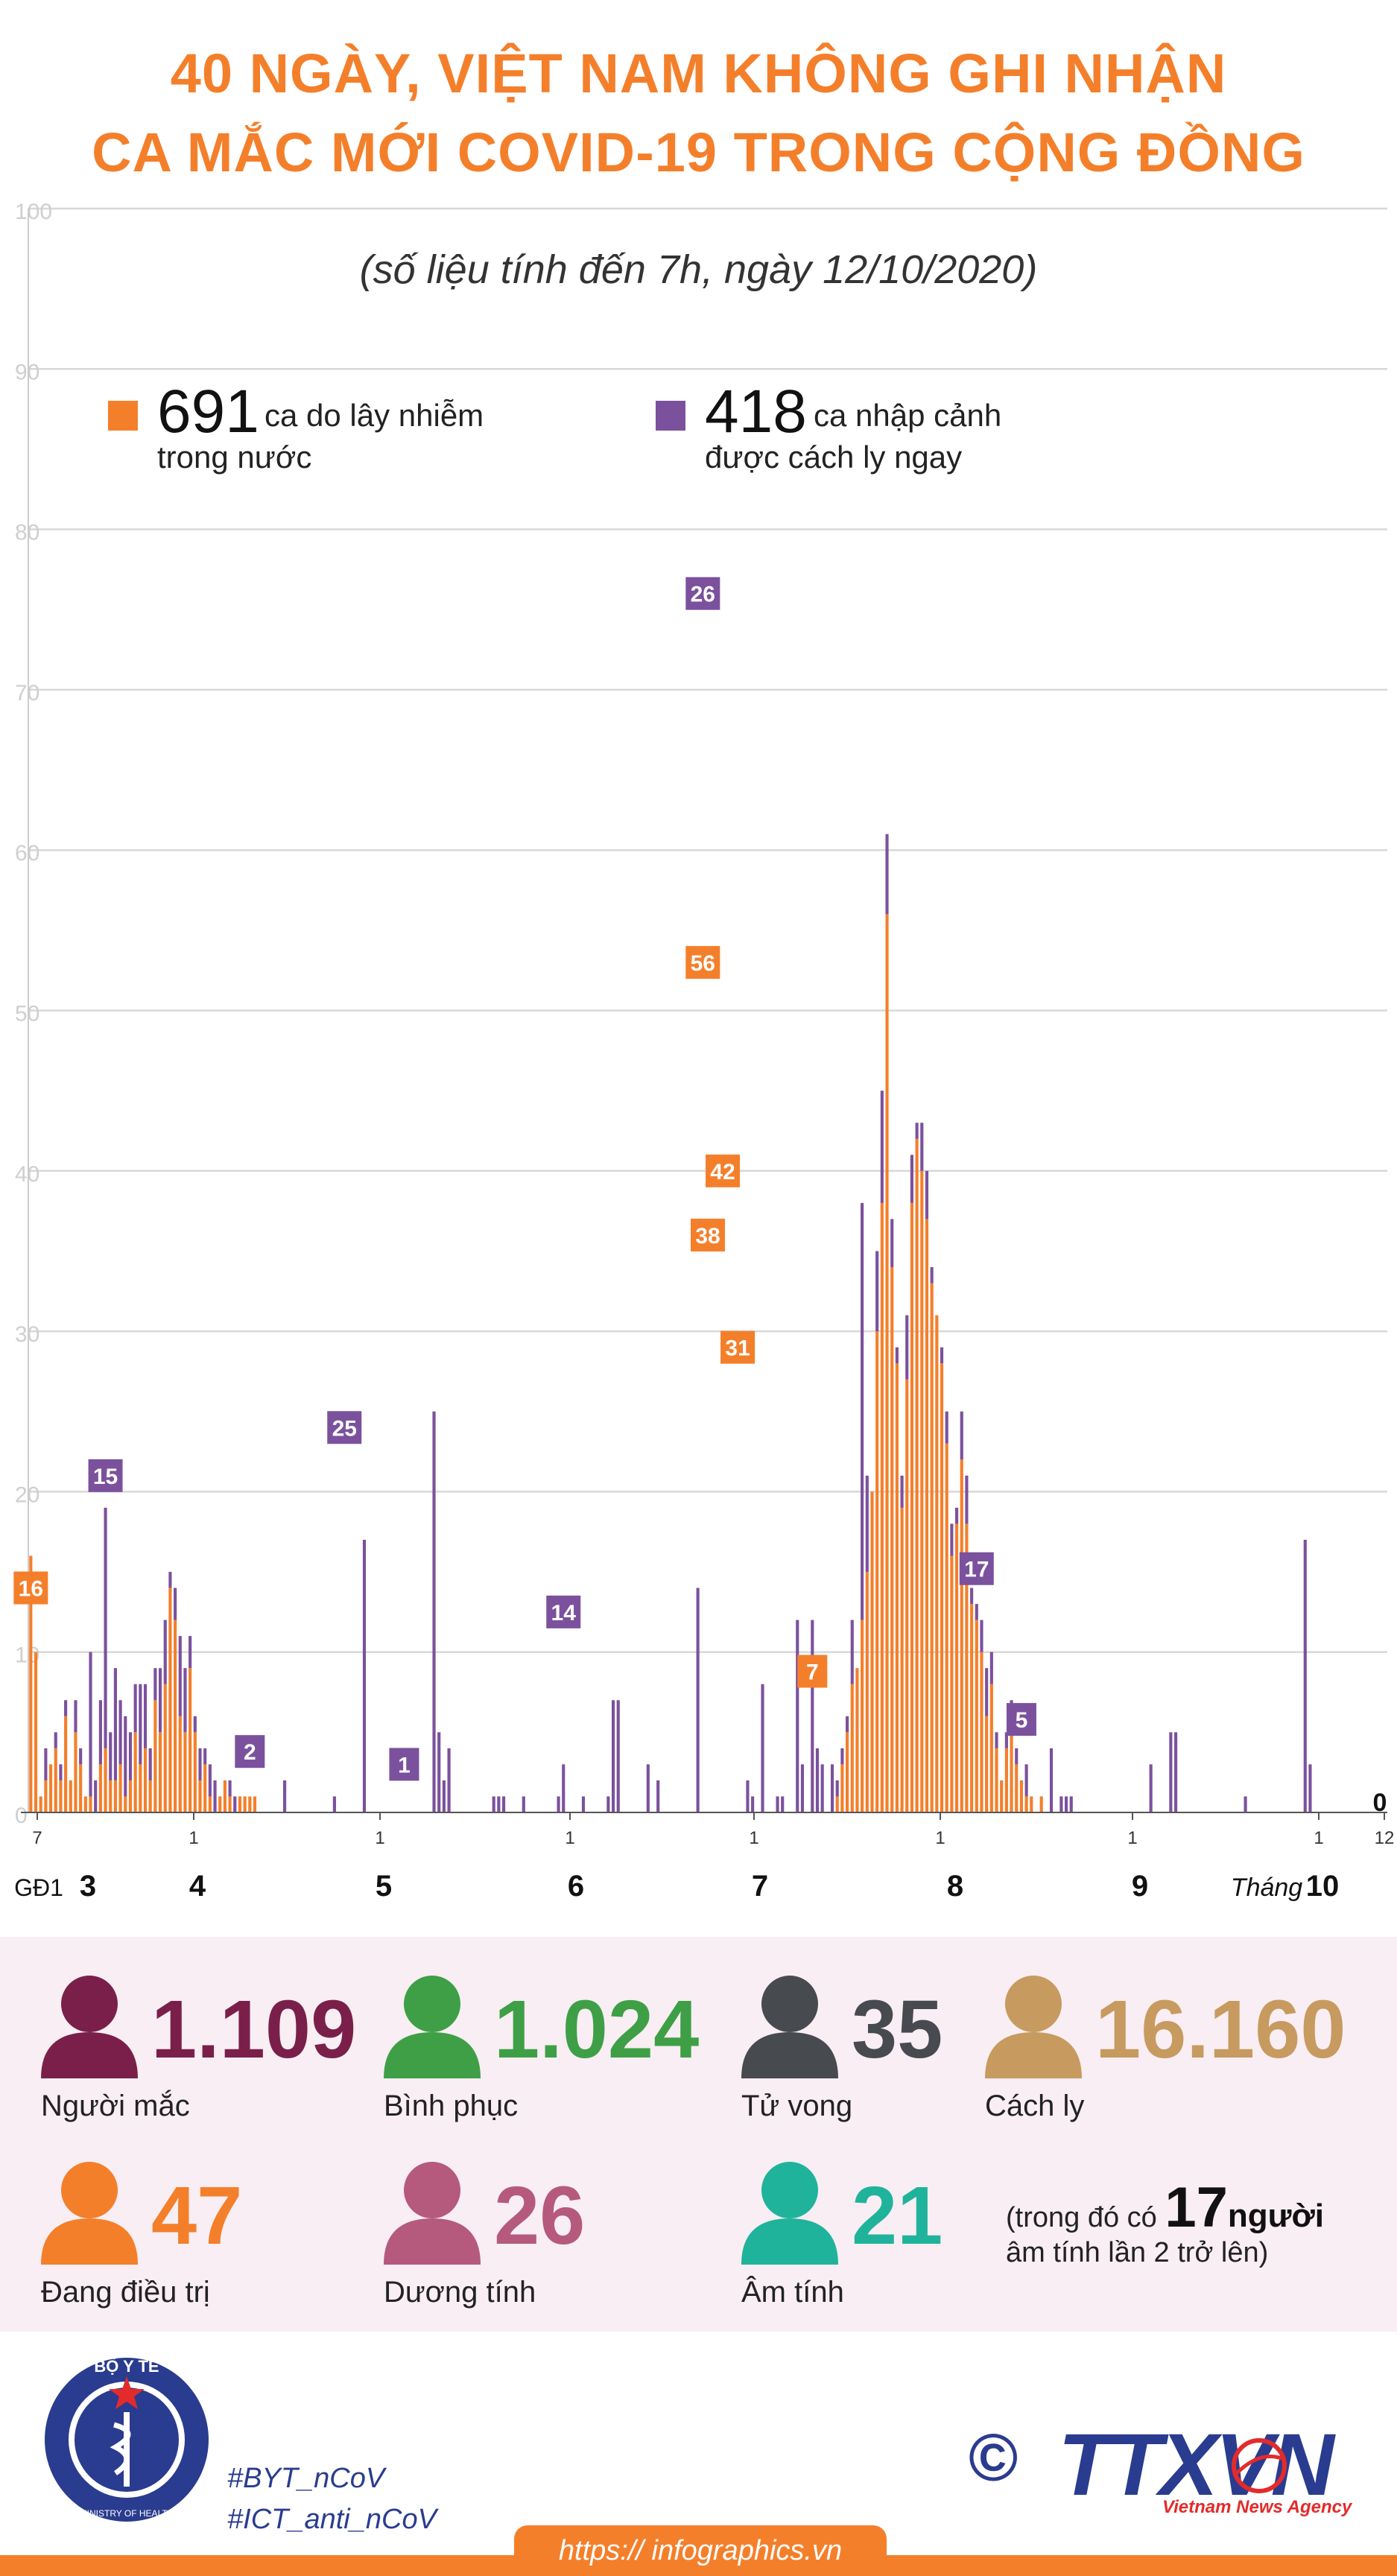  What do you see at coordinates (88, 1887) in the screenshot?
I see `x-month-label: 3` at bounding box center [88, 1887].